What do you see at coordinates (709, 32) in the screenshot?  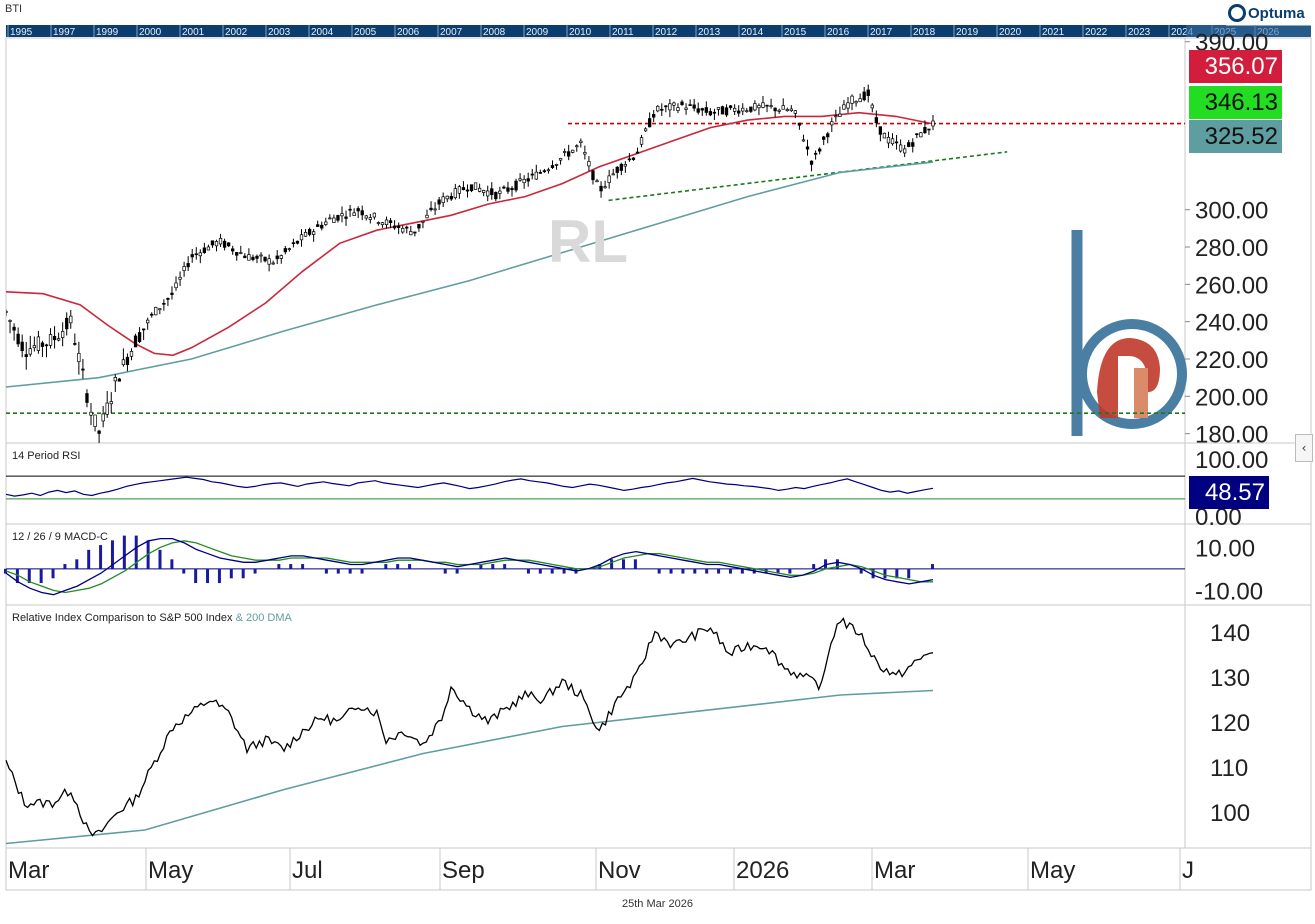 I see `timeline-year-label: 2013` at bounding box center [709, 32].